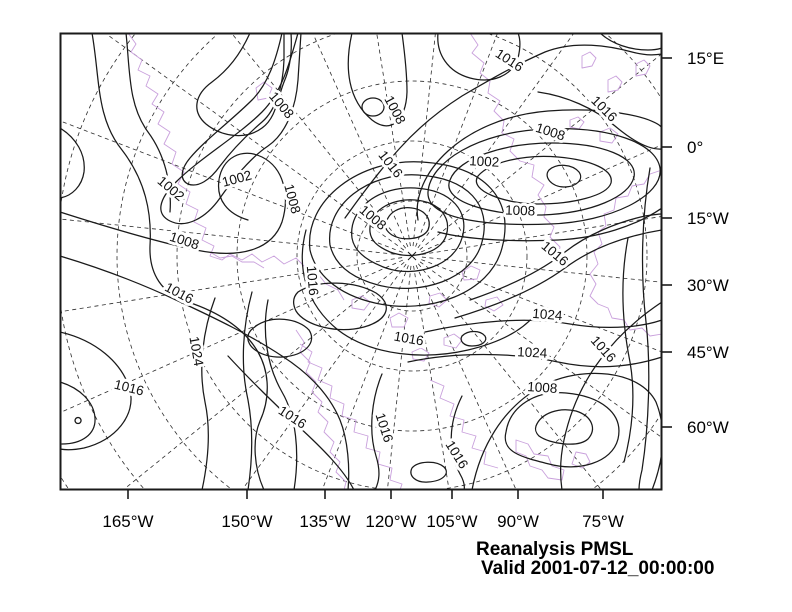 The image size is (792, 612). I want to click on axis-bottom-longitude: 165°W 150°W 135°W 120°W 105°W 90°W 75°W, so click(363, 510).